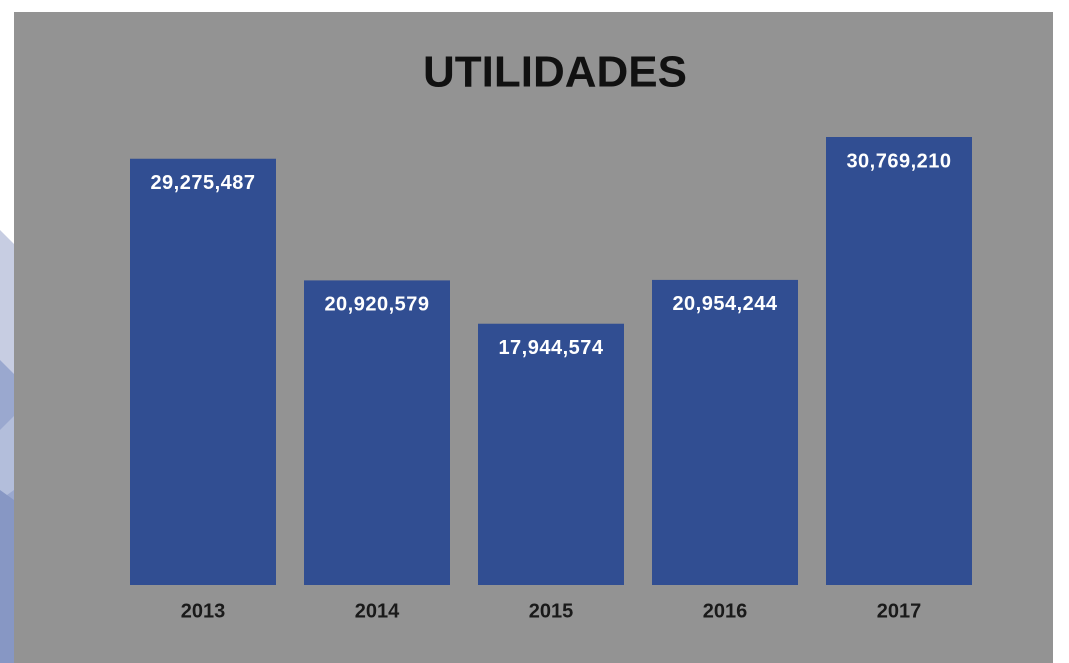 The height and width of the screenshot is (663, 1069). Describe the element at coordinates (725, 611) in the screenshot. I see `x-tick-label: 2016` at that location.